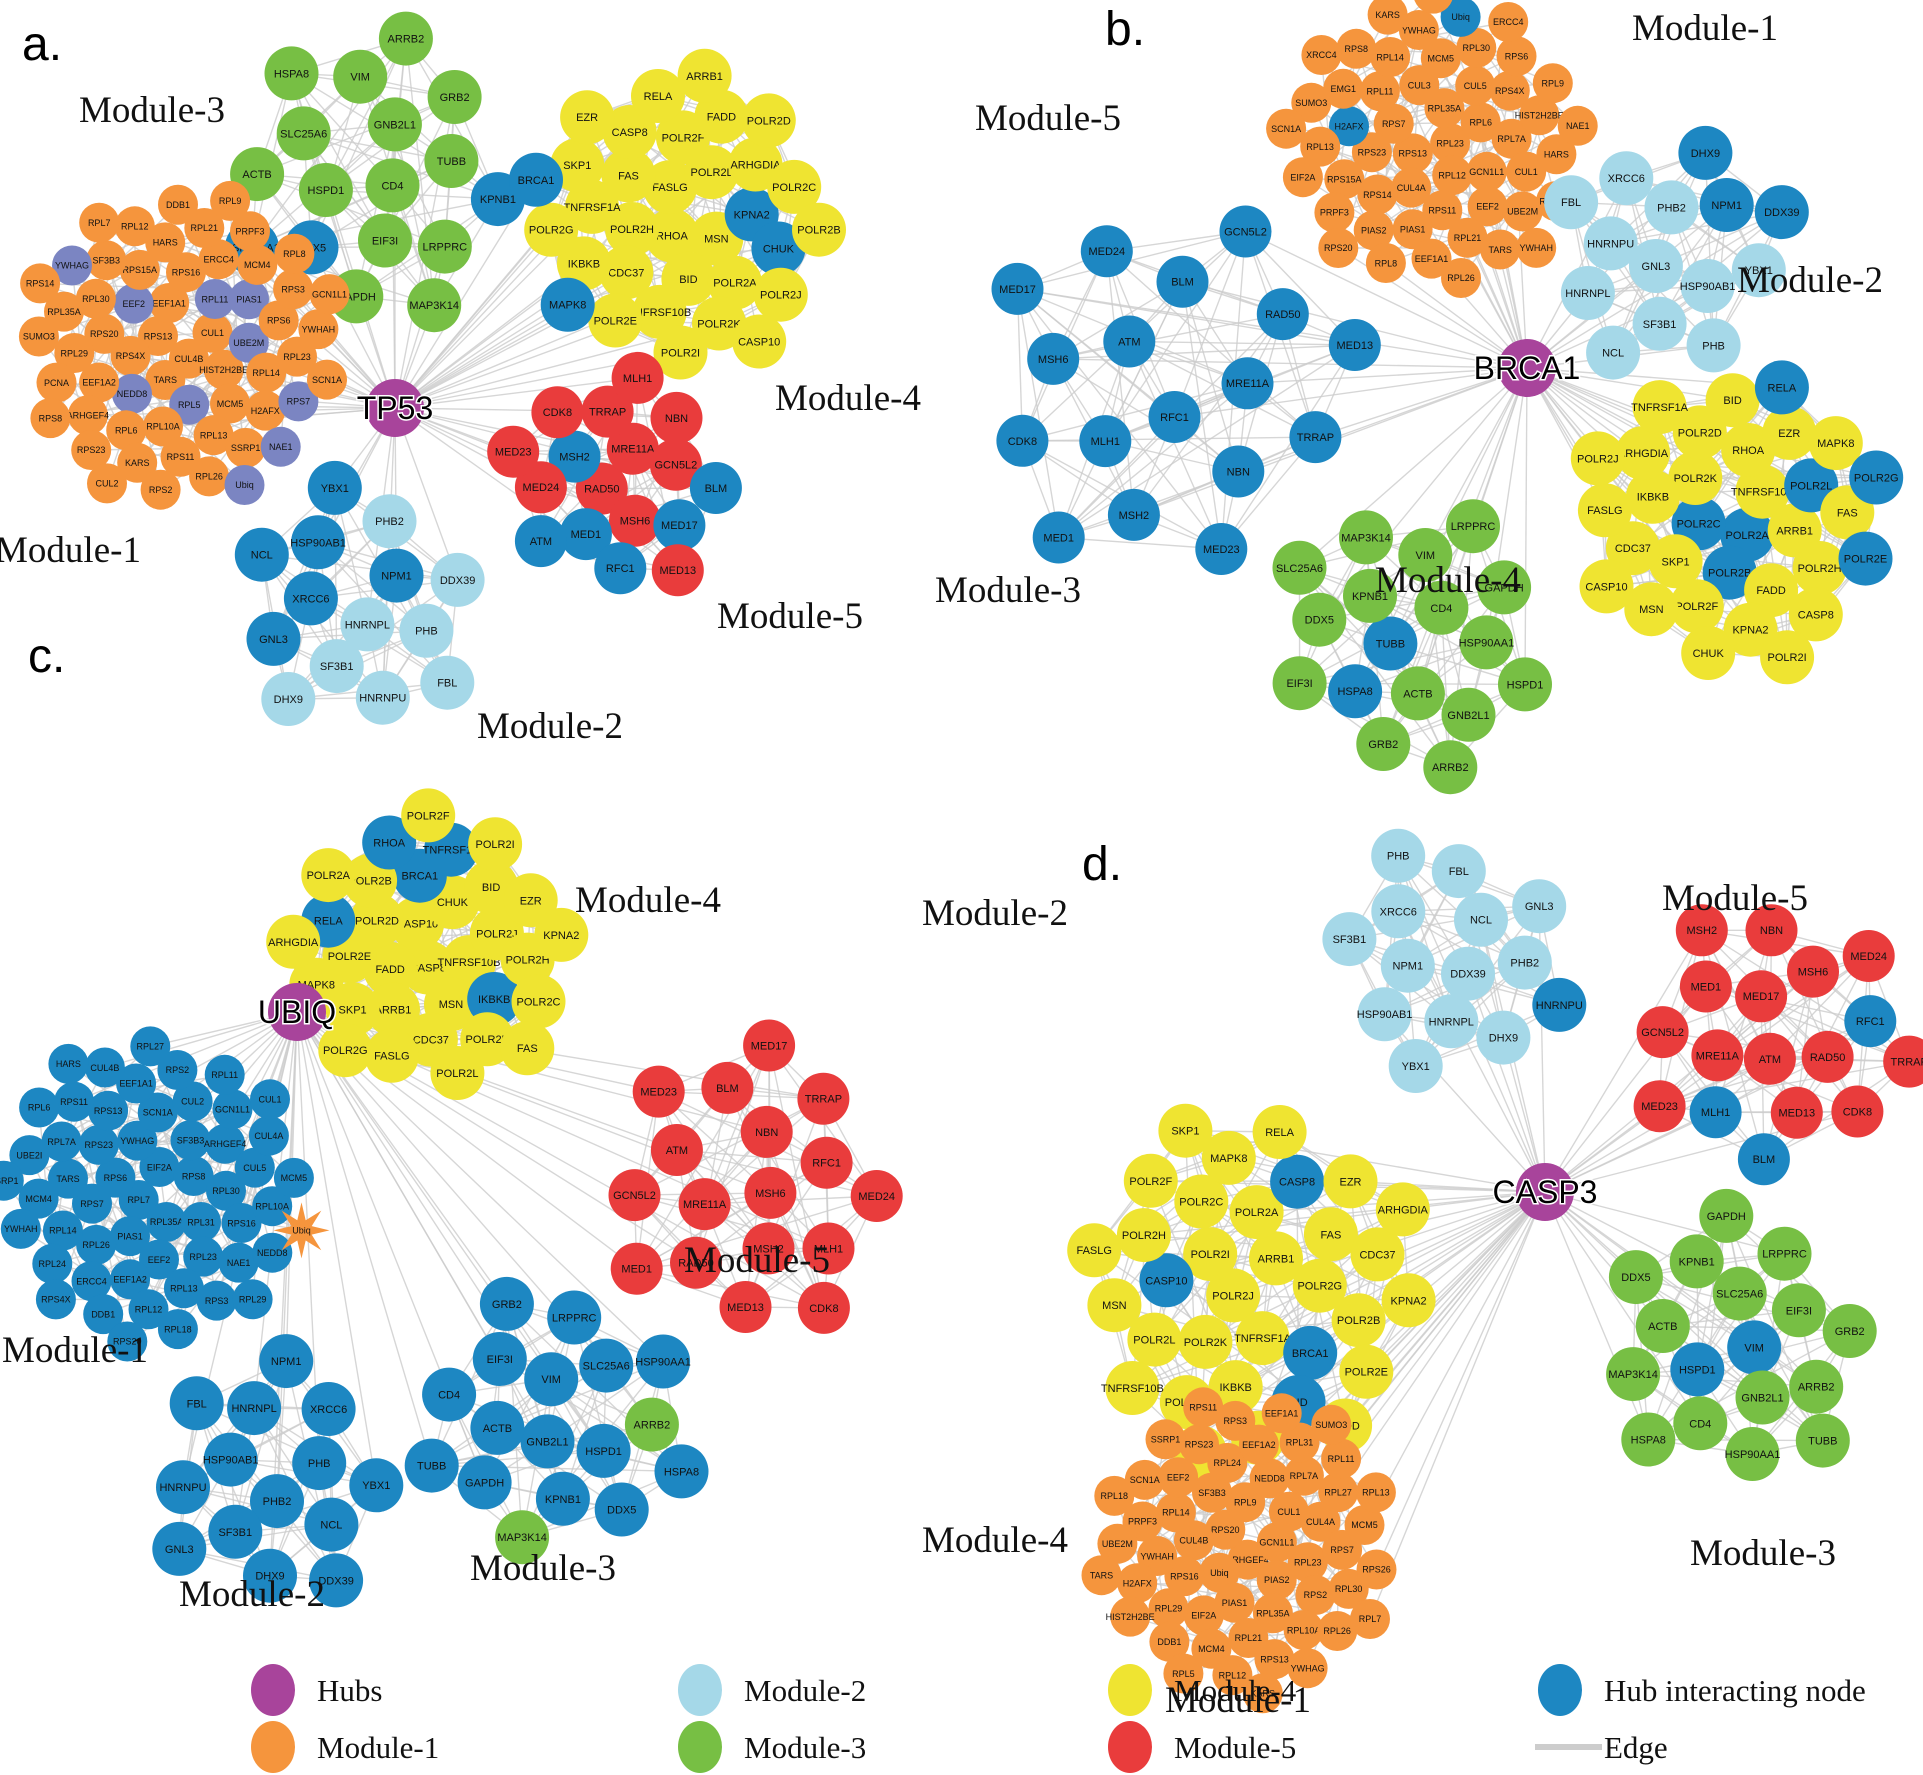 The height and width of the screenshot is (1775, 1923). What do you see at coordinates (280, 446) in the screenshot?
I see `node-NAE1: NAE1` at bounding box center [280, 446].